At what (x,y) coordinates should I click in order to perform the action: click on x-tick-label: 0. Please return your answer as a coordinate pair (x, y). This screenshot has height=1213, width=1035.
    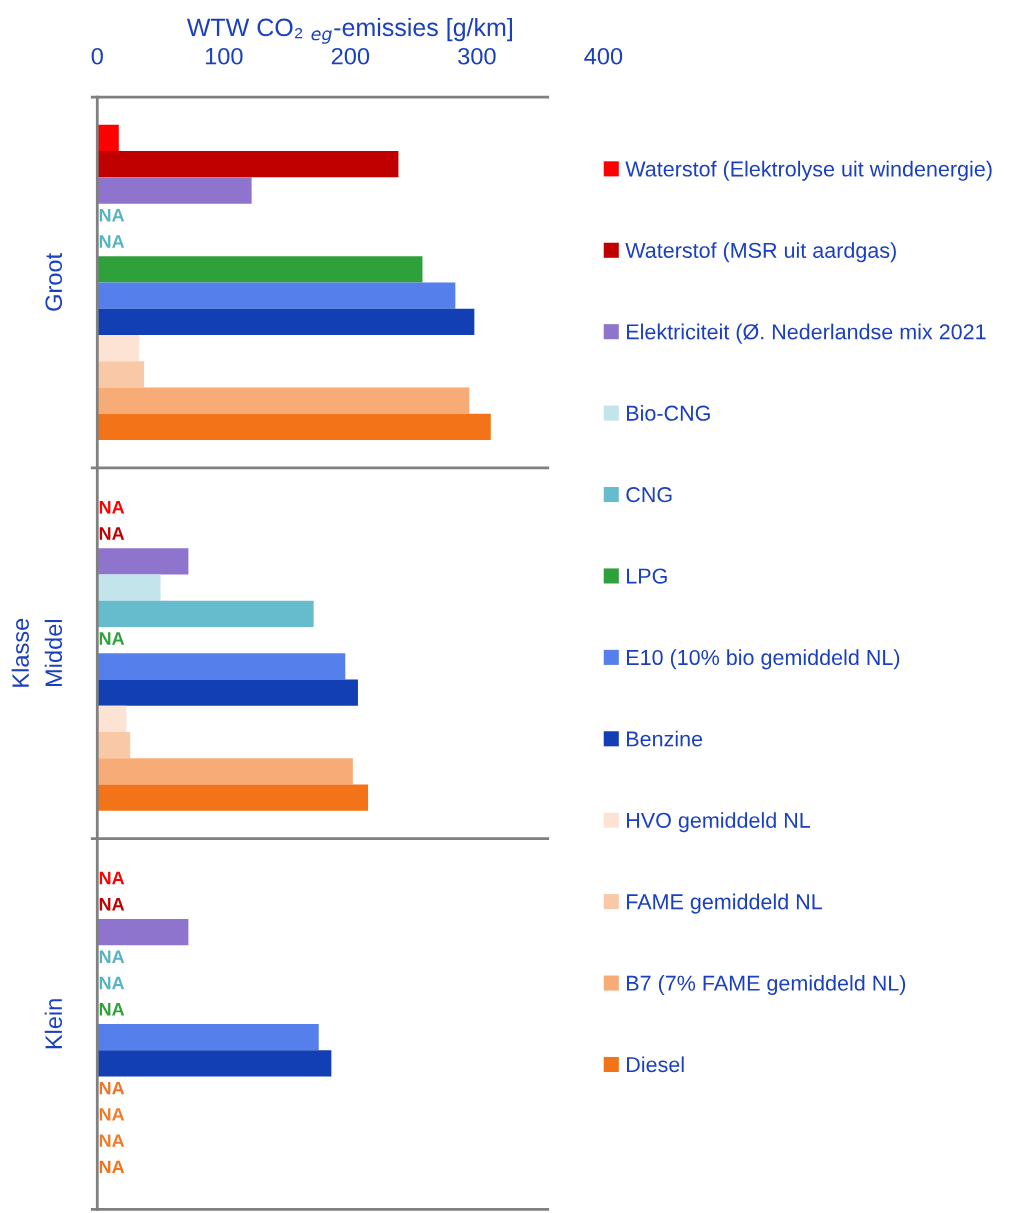
    Looking at the image, I should click on (97, 56).